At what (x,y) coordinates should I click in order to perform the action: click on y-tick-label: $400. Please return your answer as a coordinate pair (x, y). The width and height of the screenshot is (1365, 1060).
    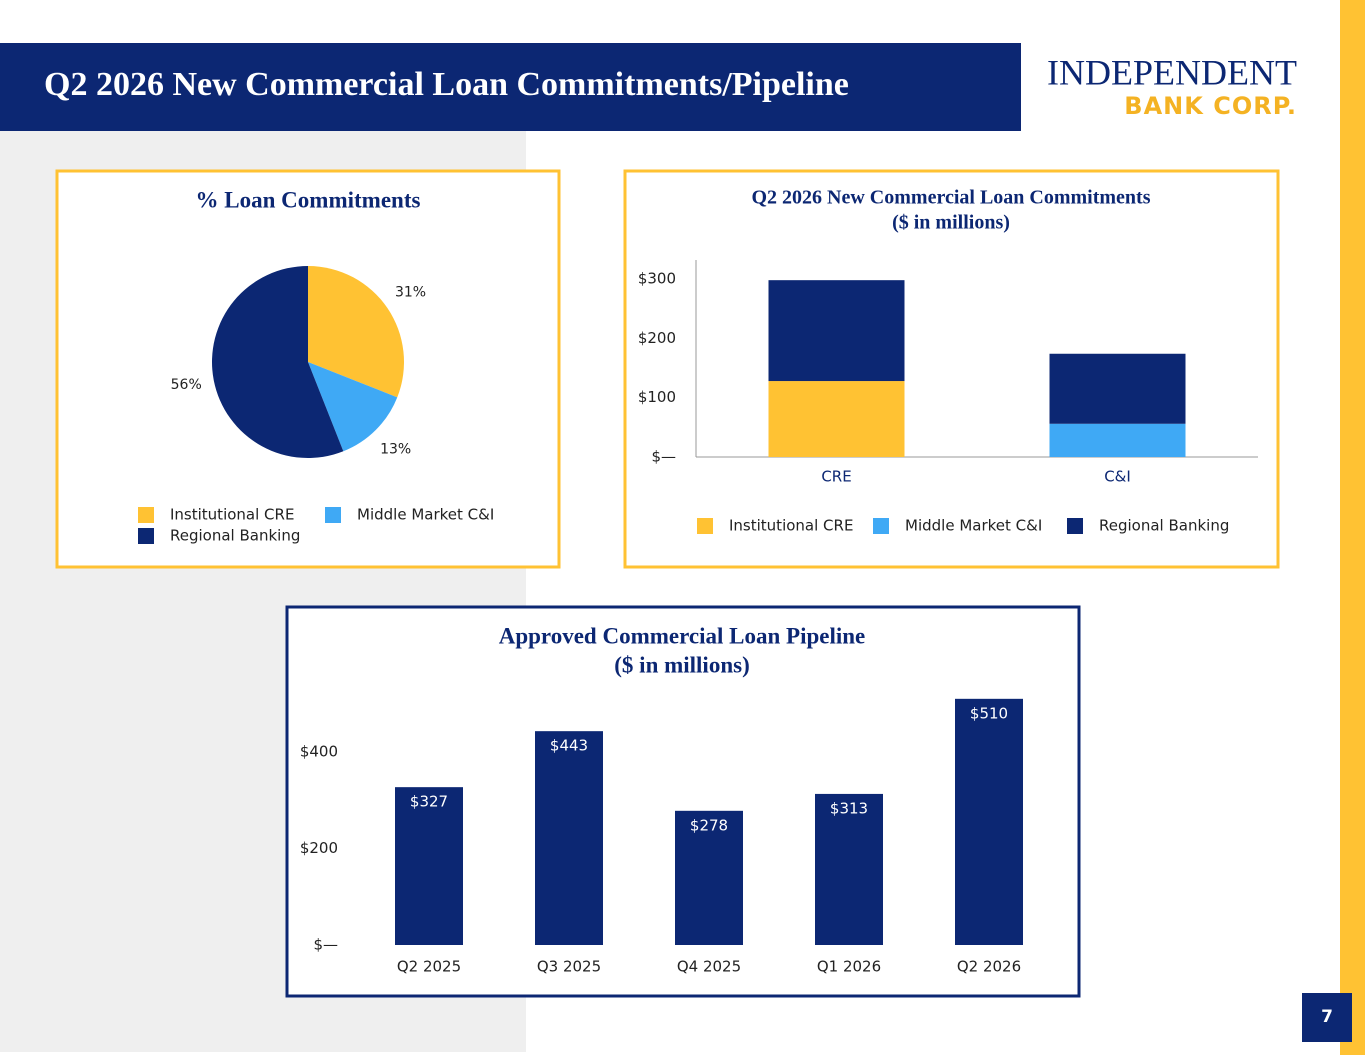
    Looking at the image, I should click on (319, 751).